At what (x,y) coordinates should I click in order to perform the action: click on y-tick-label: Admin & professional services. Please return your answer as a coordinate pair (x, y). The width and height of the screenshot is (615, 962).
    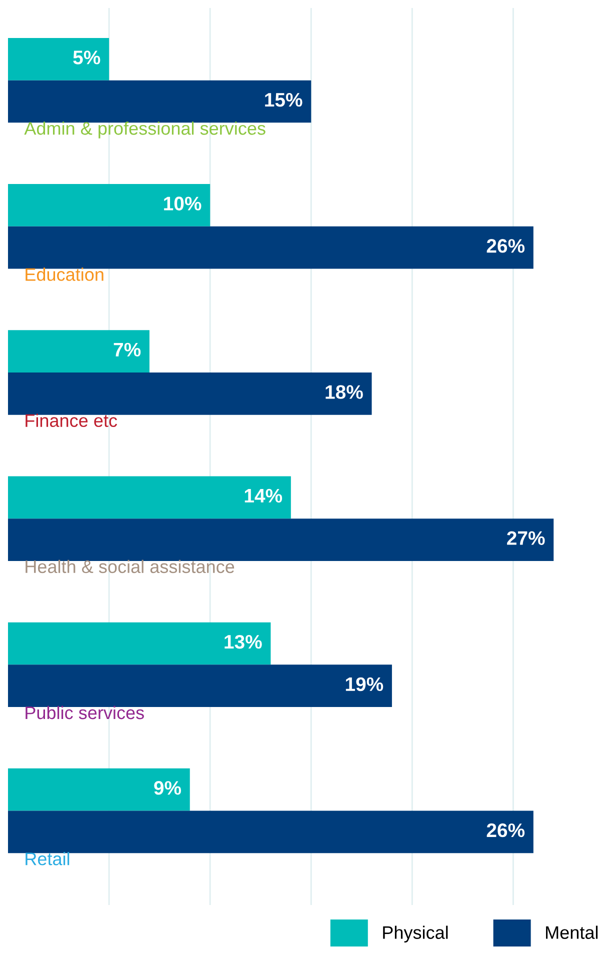
    Looking at the image, I should click on (145, 130).